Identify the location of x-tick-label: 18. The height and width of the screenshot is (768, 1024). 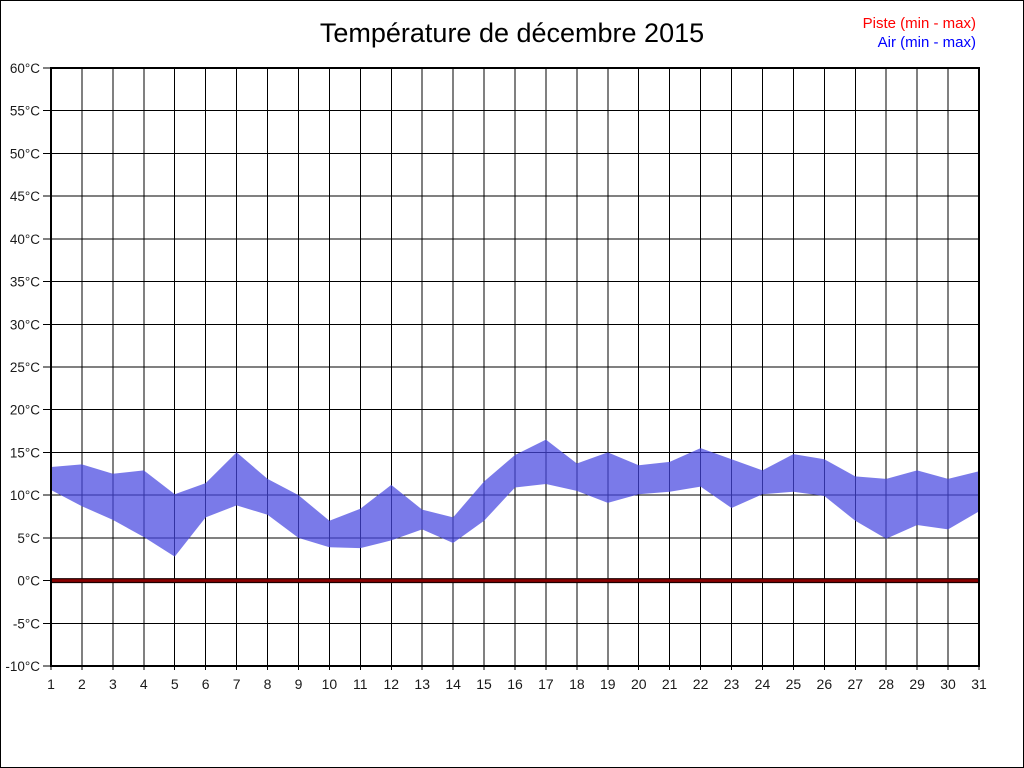
(577, 684).